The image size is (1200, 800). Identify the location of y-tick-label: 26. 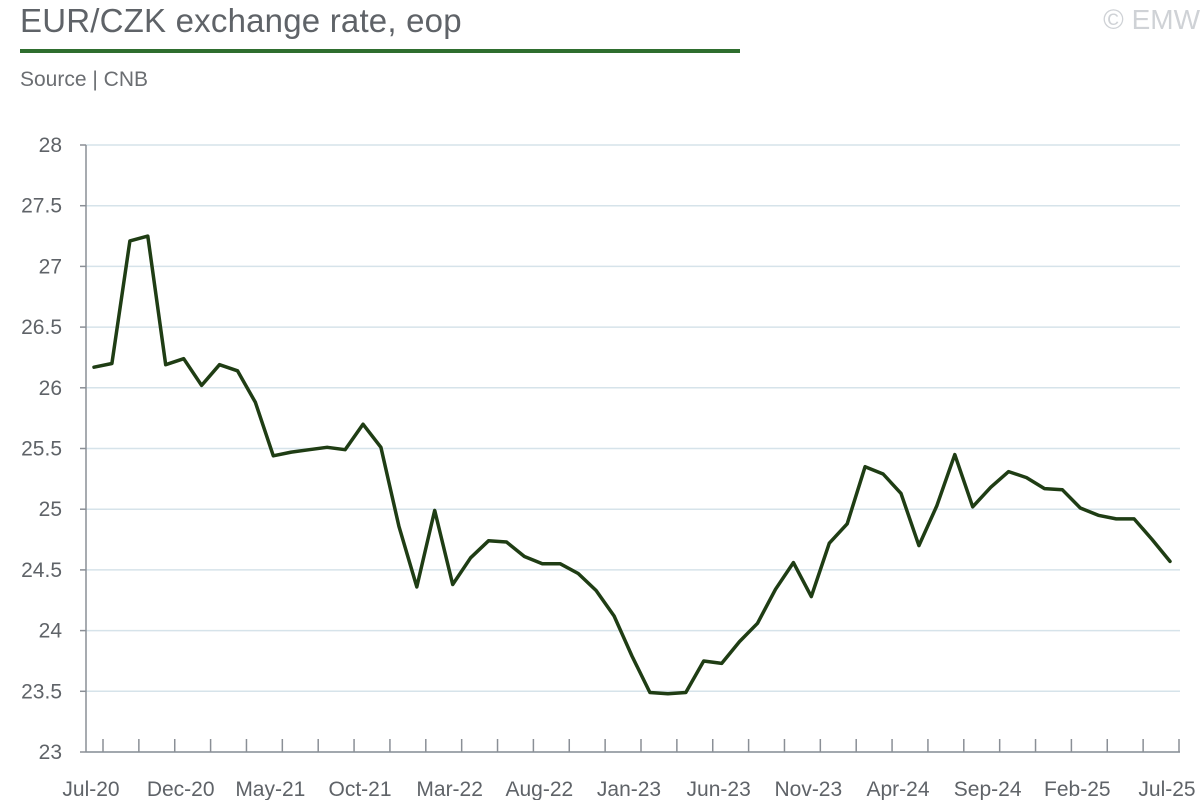
(50, 388).